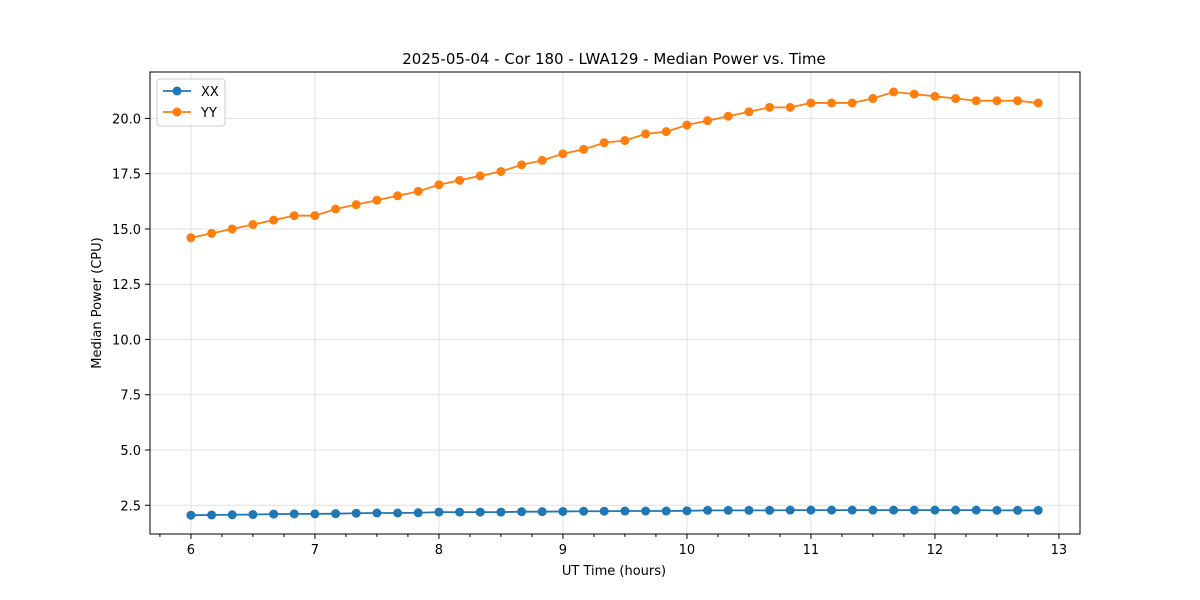  Describe the element at coordinates (191, 550) in the screenshot. I see `x-tick-label: 6` at that location.